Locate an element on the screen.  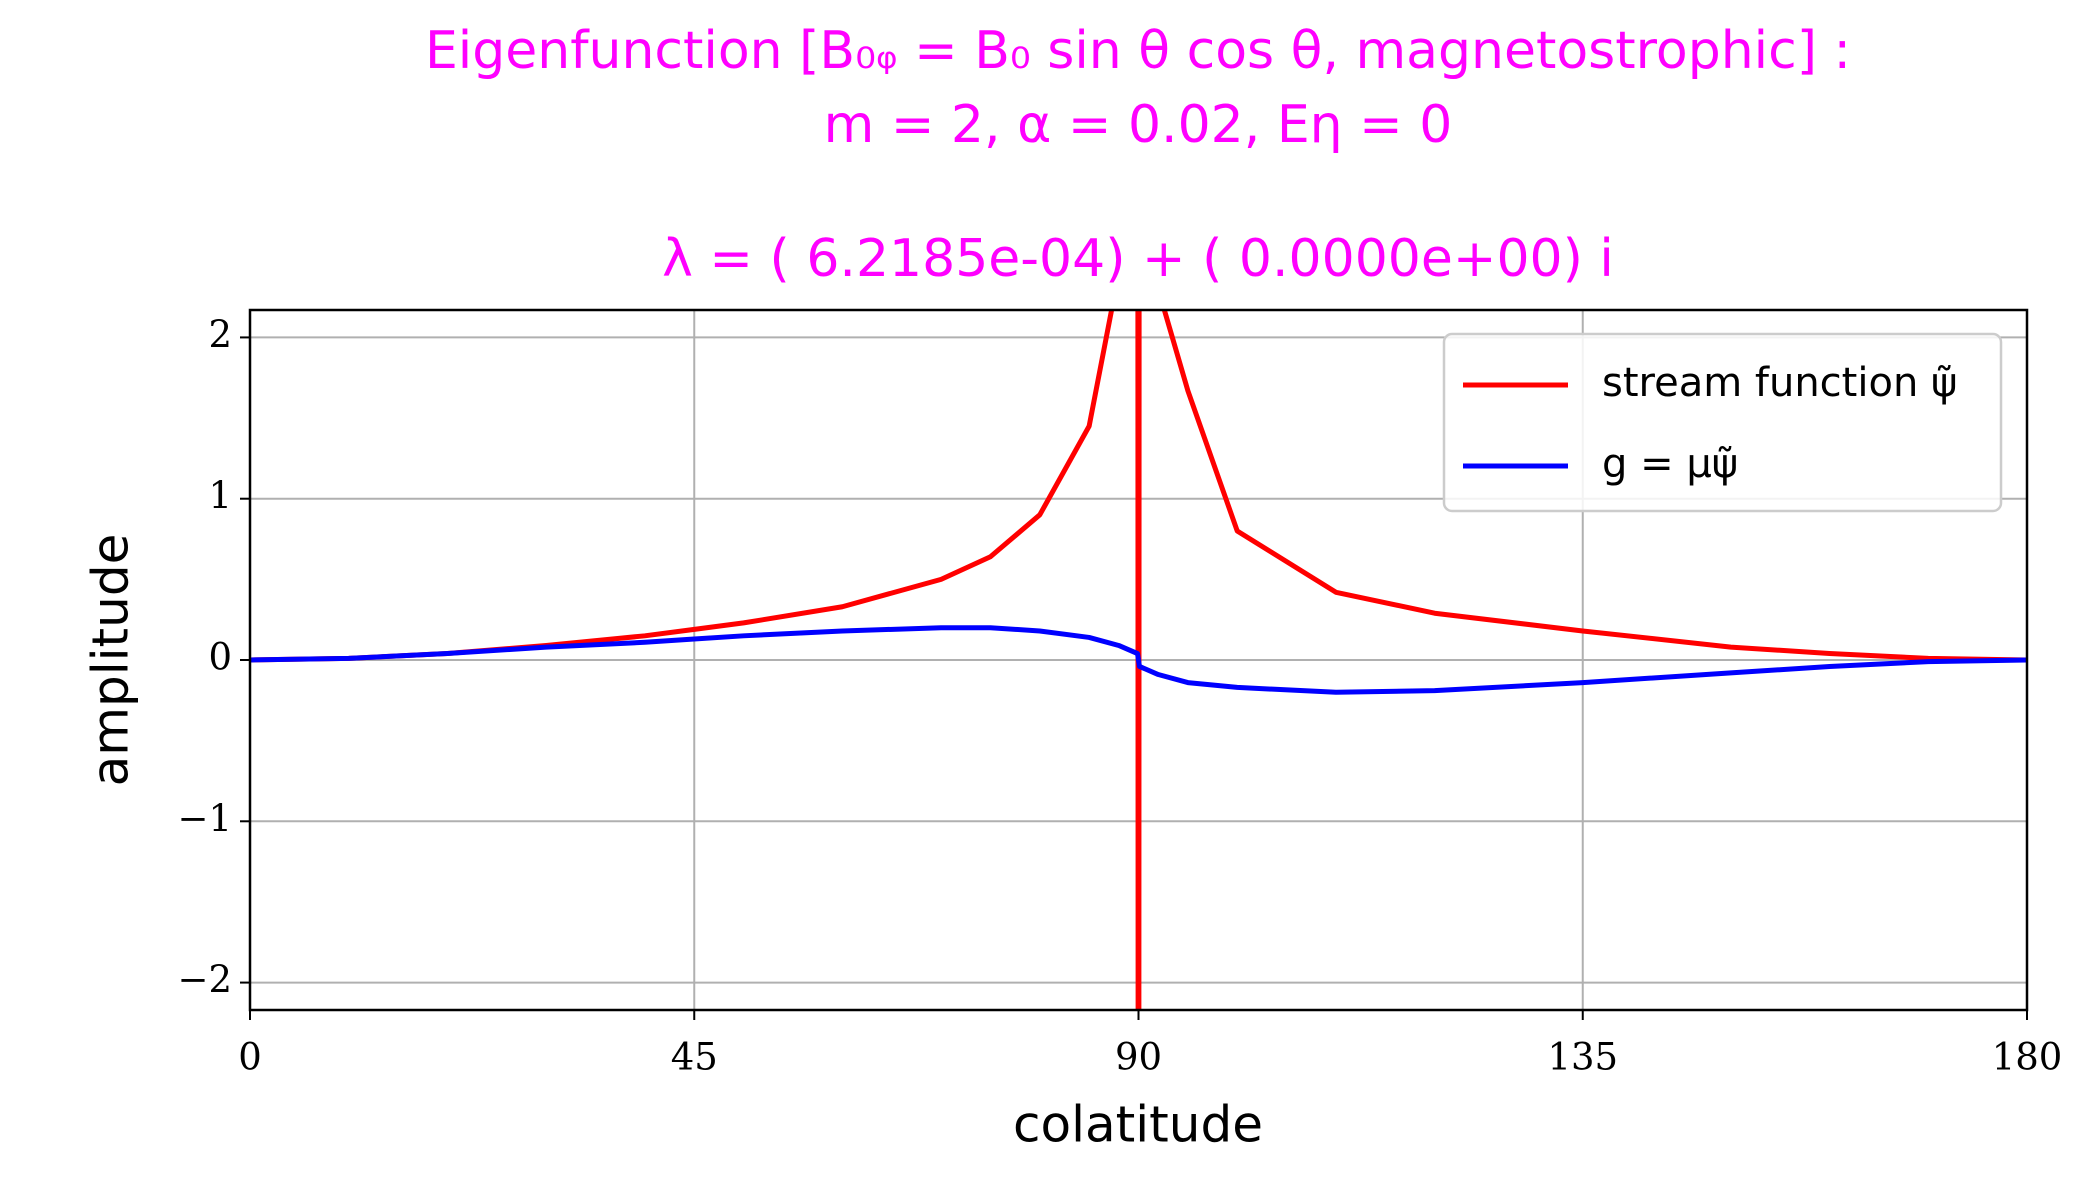
x-tick-label: 180 is located at coordinates (2027, 1057).